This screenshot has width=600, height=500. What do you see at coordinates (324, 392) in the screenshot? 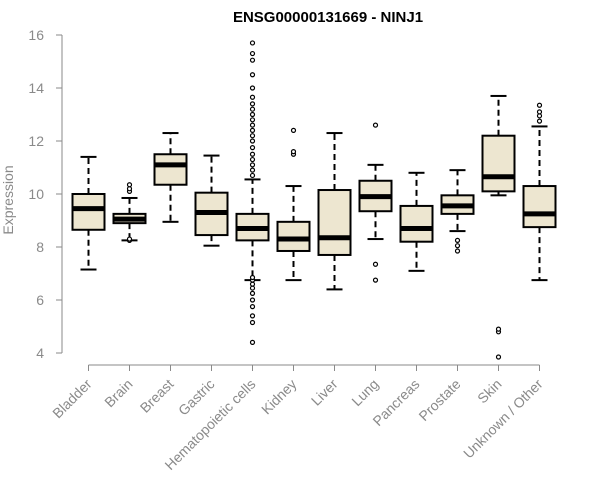
I see `x-tick-label-liver: Liver` at bounding box center [324, 392].